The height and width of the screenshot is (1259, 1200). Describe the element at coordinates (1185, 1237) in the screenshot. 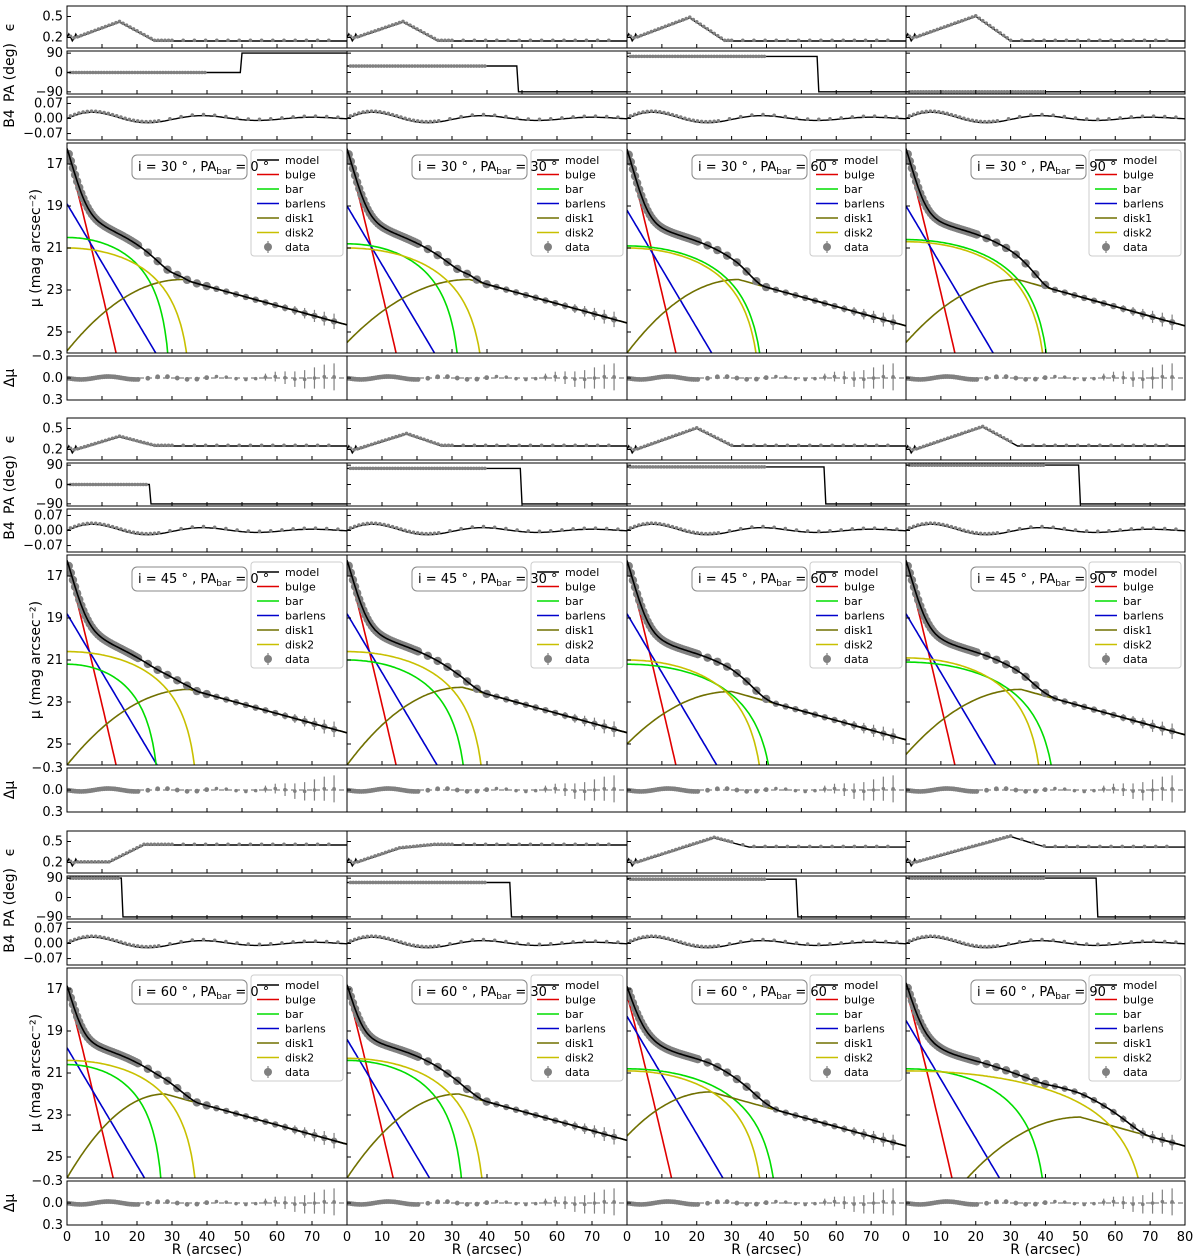

I see `x-tick-label: 80` at that location.